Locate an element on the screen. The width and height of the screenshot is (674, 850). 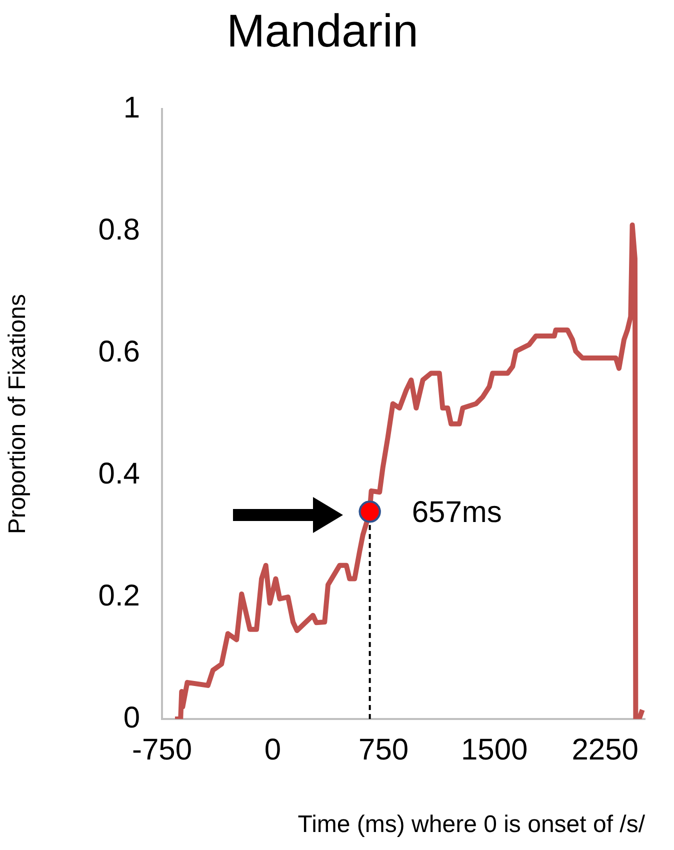
x-tick-label: 0 is located at coordinates (273, 749).